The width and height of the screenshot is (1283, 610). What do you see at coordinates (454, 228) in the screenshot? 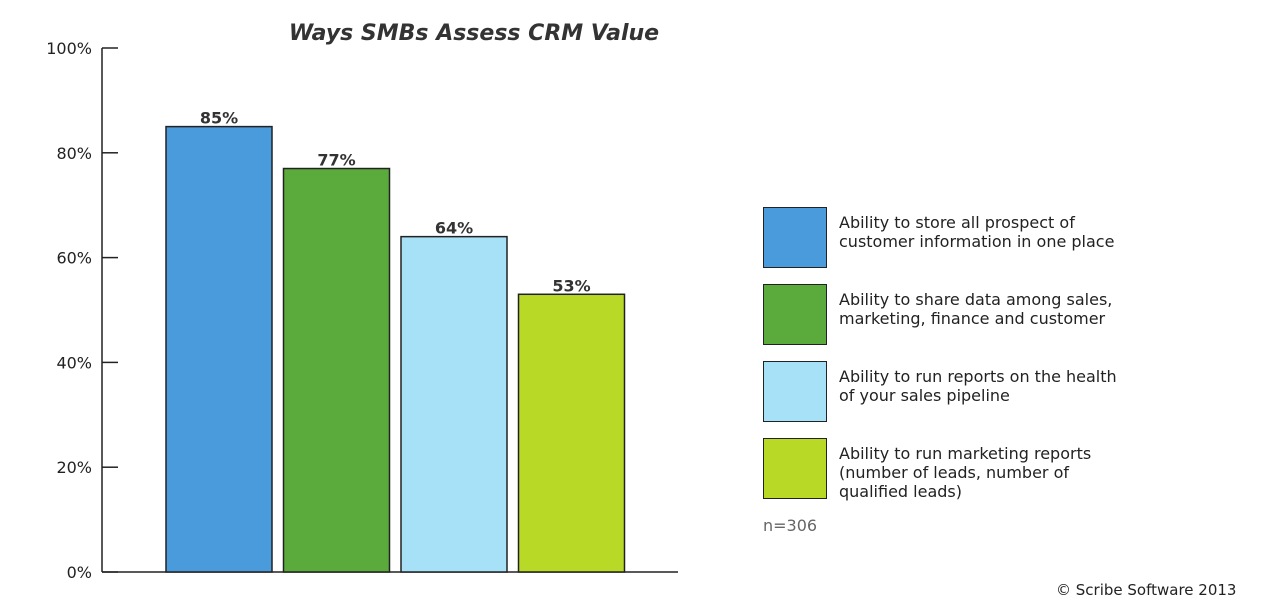
I see `bar-value-label: 64%` at bounding box center [454, 228].